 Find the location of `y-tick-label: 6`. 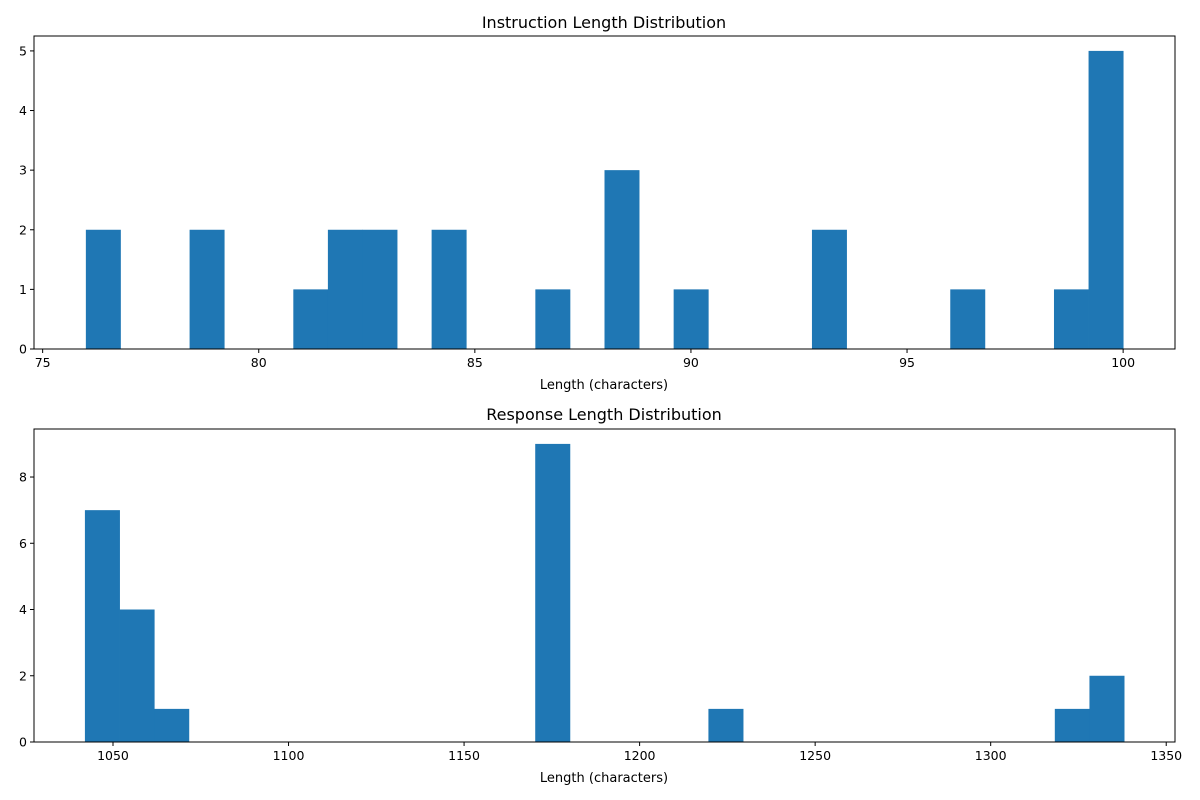

y-tick-label: 6 is located at coordinates (23, 543).